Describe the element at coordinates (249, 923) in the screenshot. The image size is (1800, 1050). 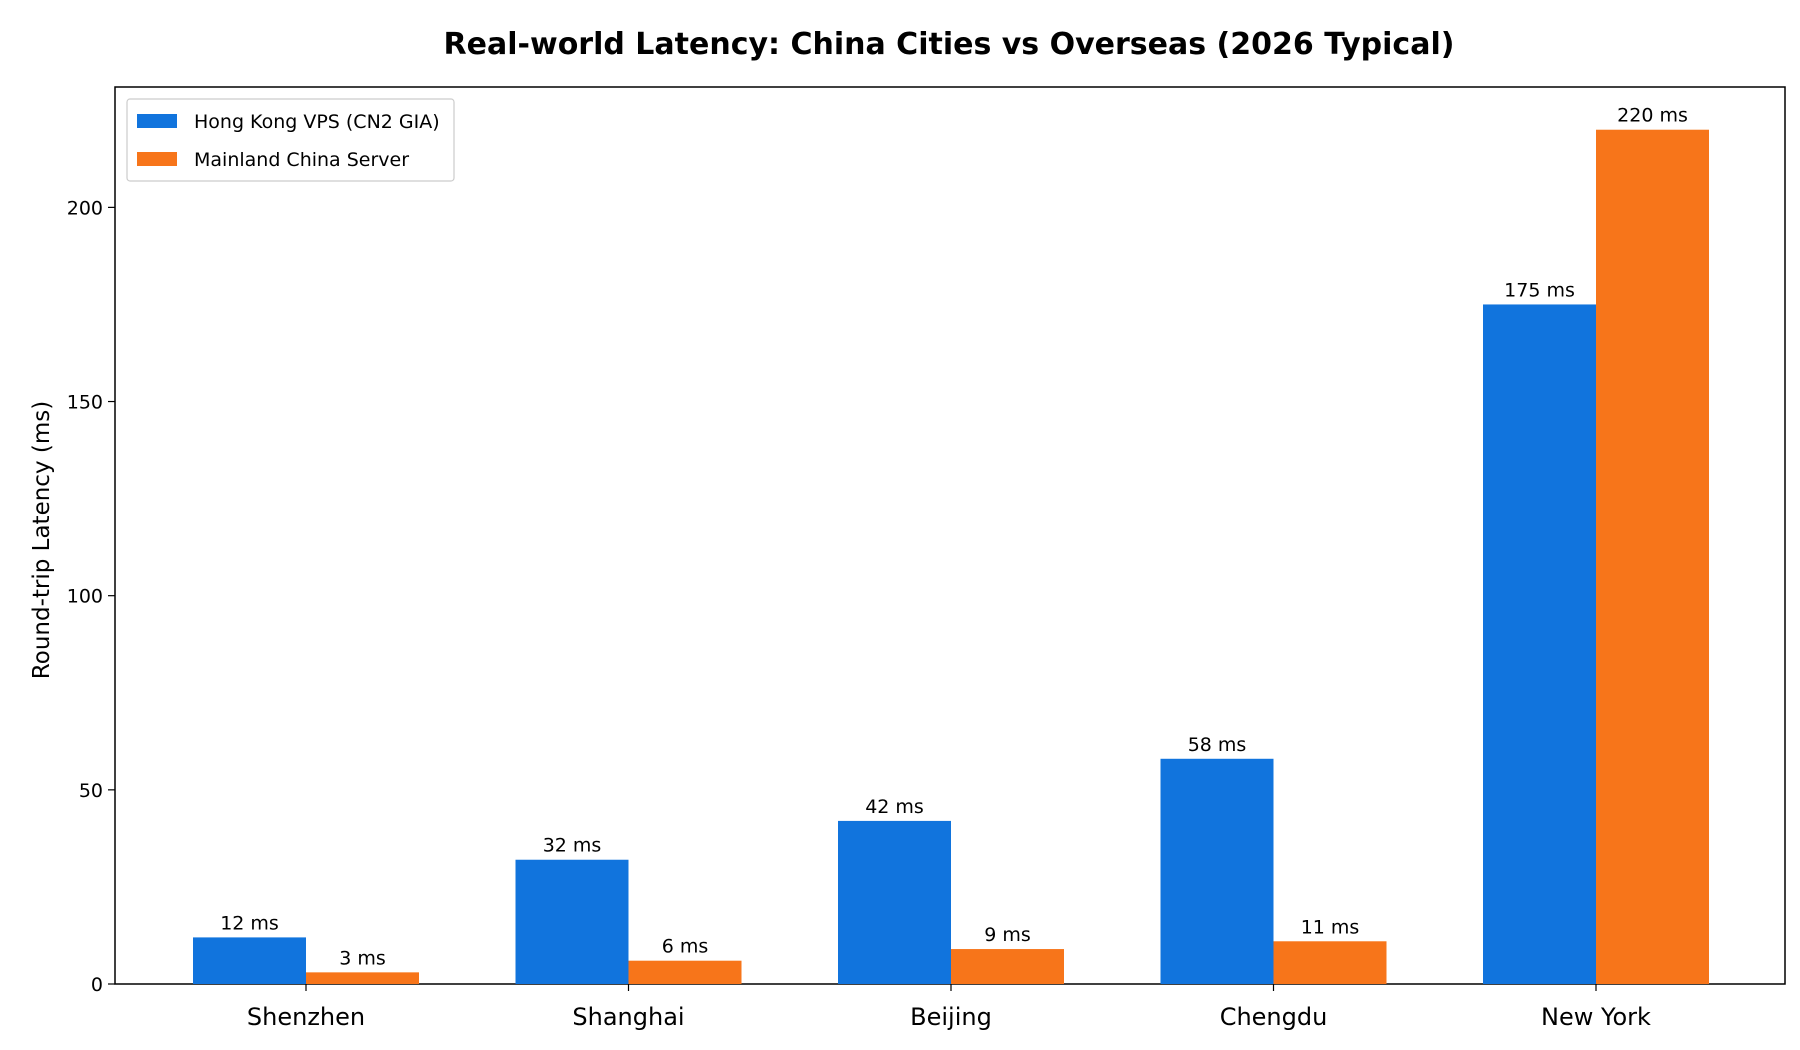
I see `data-label-hong-kong-vps-shenzhen: 12 ms` at that location.